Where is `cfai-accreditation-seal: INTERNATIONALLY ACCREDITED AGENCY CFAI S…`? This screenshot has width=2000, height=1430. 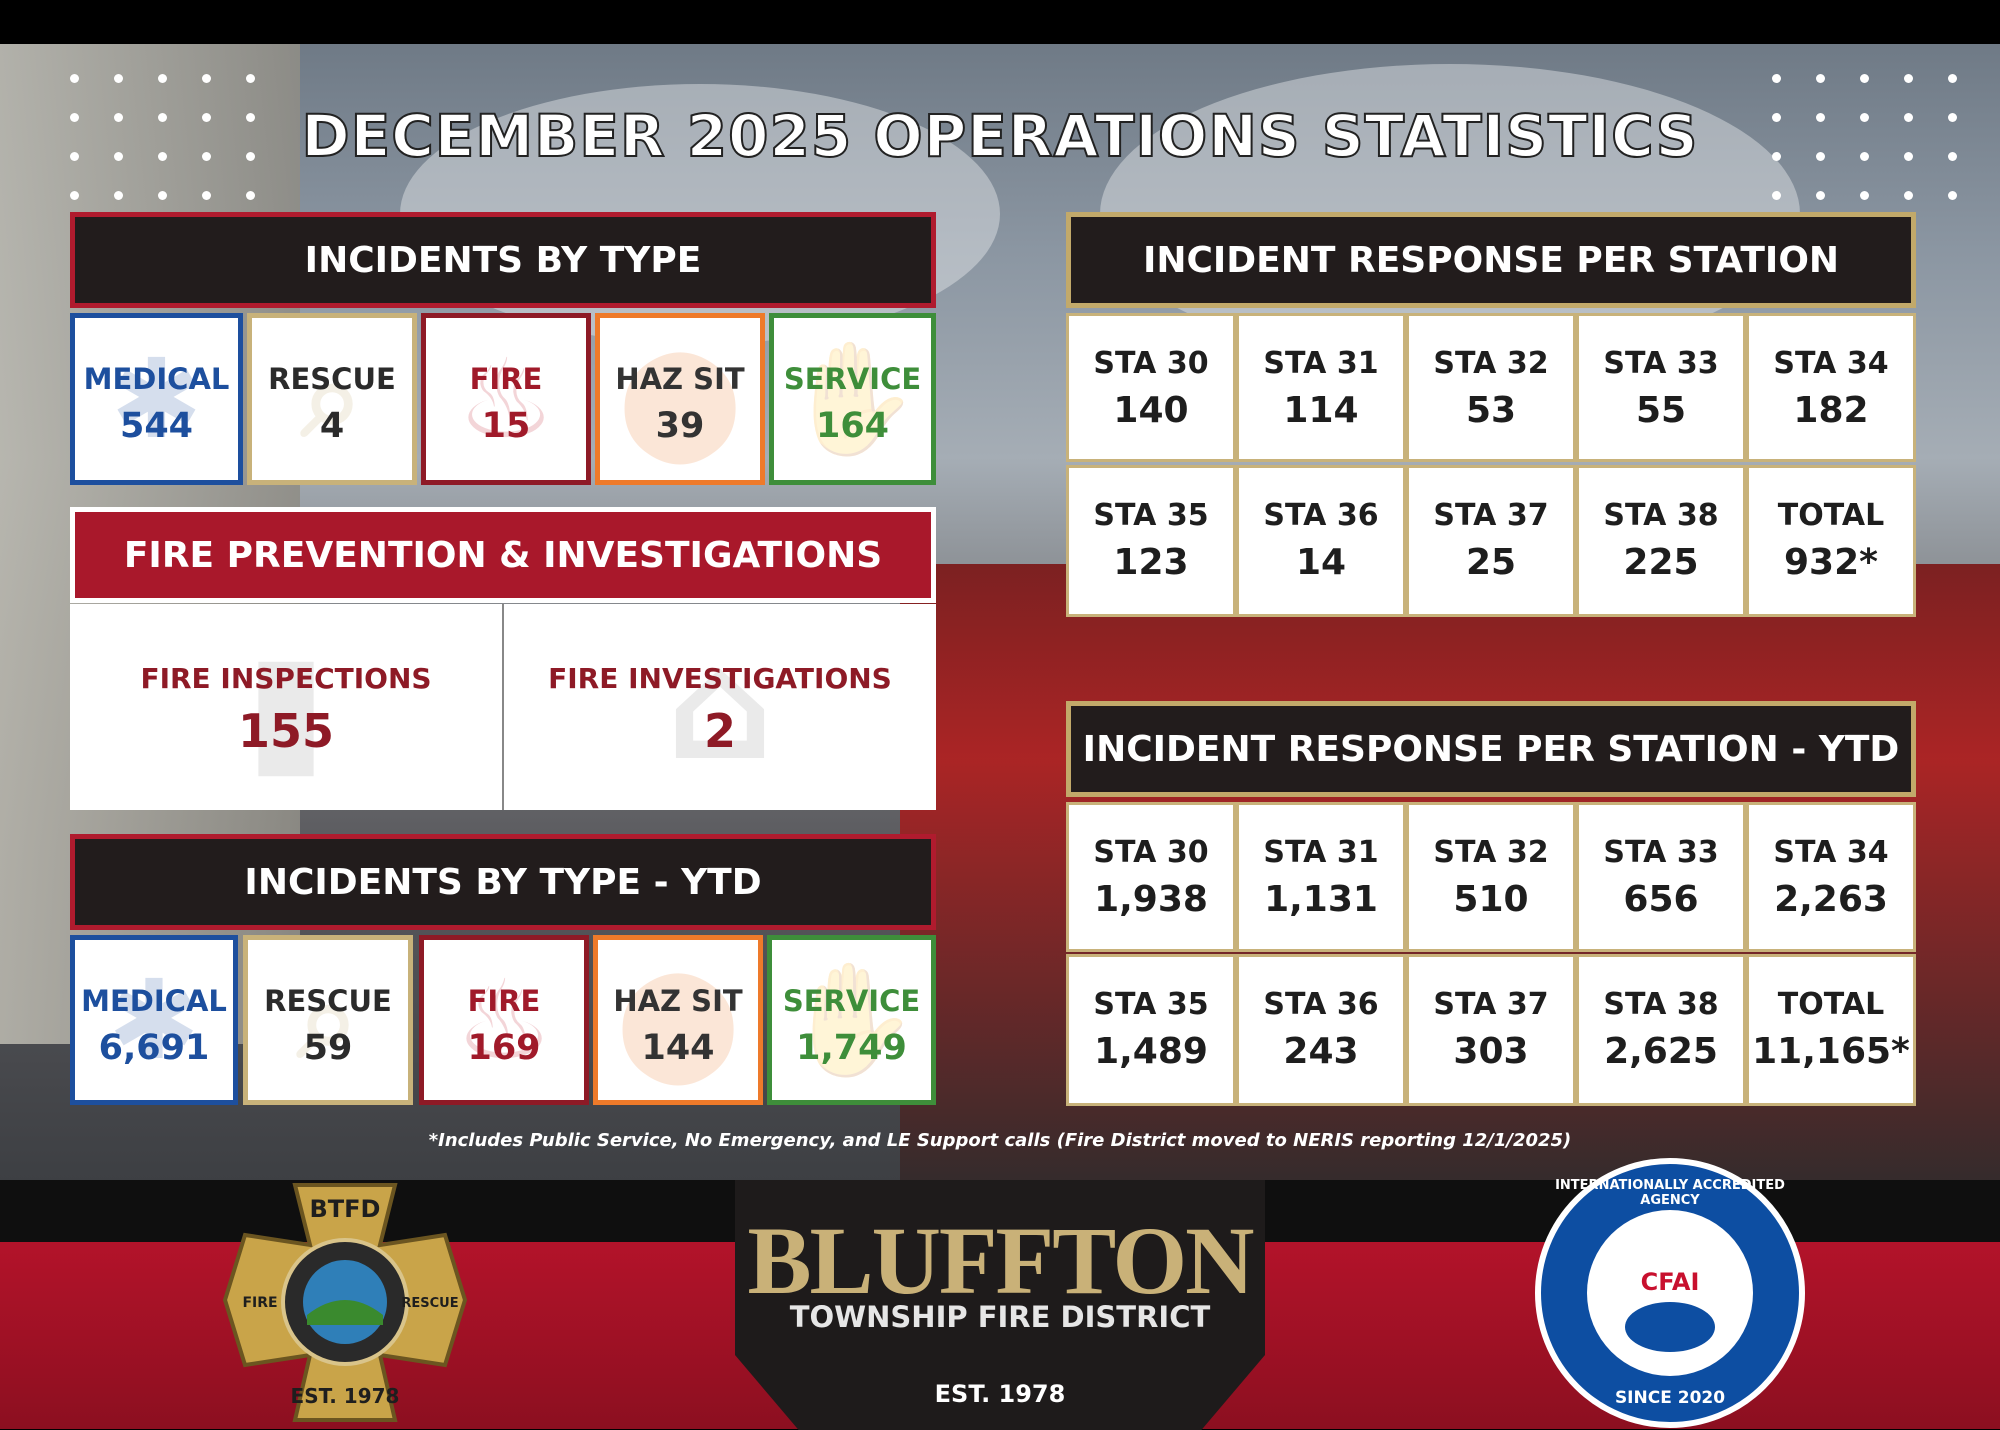 cfai-accreditation-seal: INTERNATIONALLY ACCREDITED AGENCY CFAI S… is located at coordinates (1670, 1293).